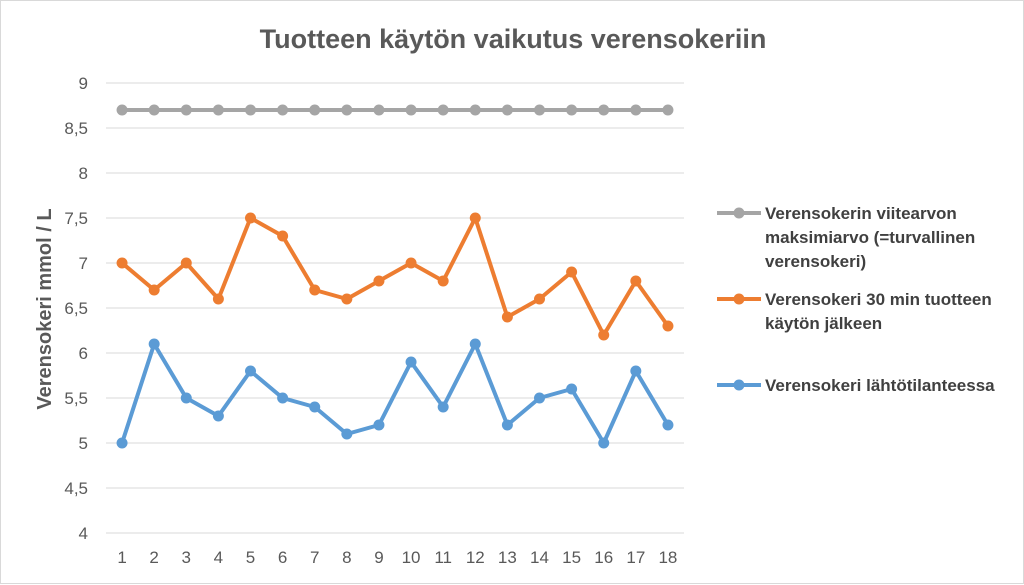 This screenshot has width=1024, height=585. I want to click on y-tick-label: 7,5, so click(76, 218).